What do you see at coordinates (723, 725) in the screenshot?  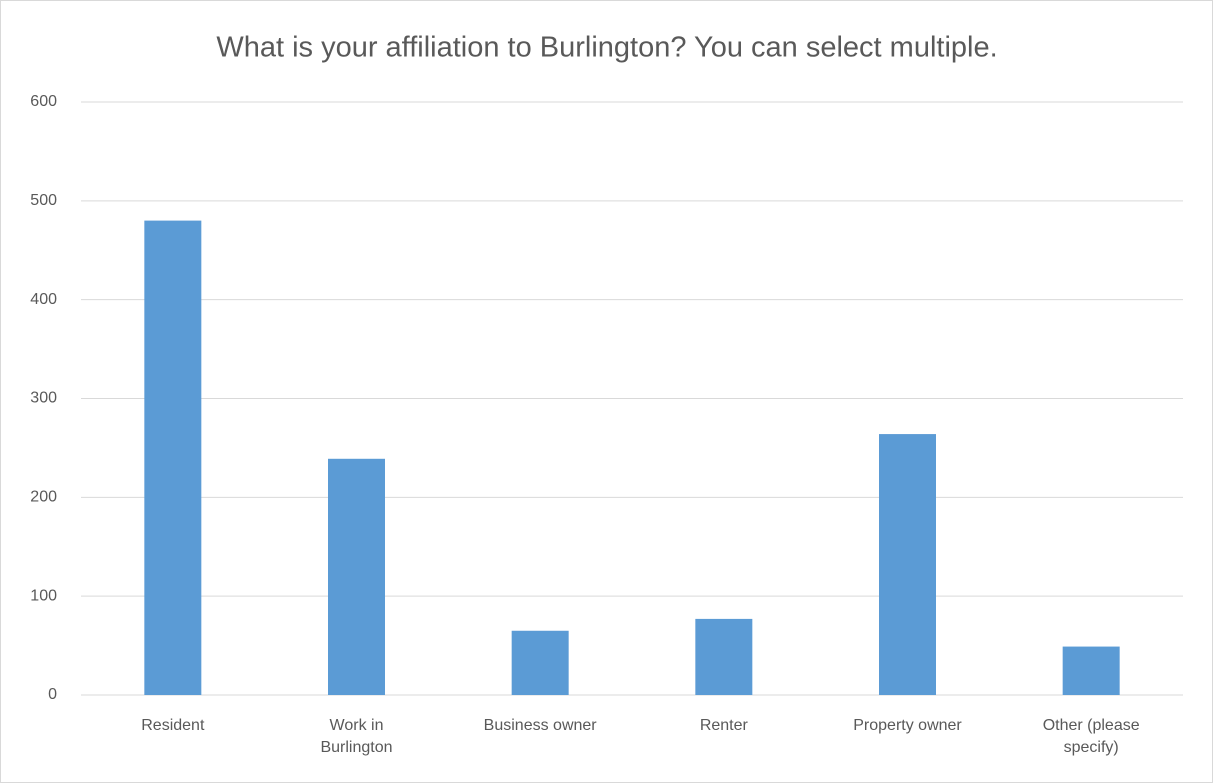 I see `x-tick-label: Renter` at bounding box center [723, 725].